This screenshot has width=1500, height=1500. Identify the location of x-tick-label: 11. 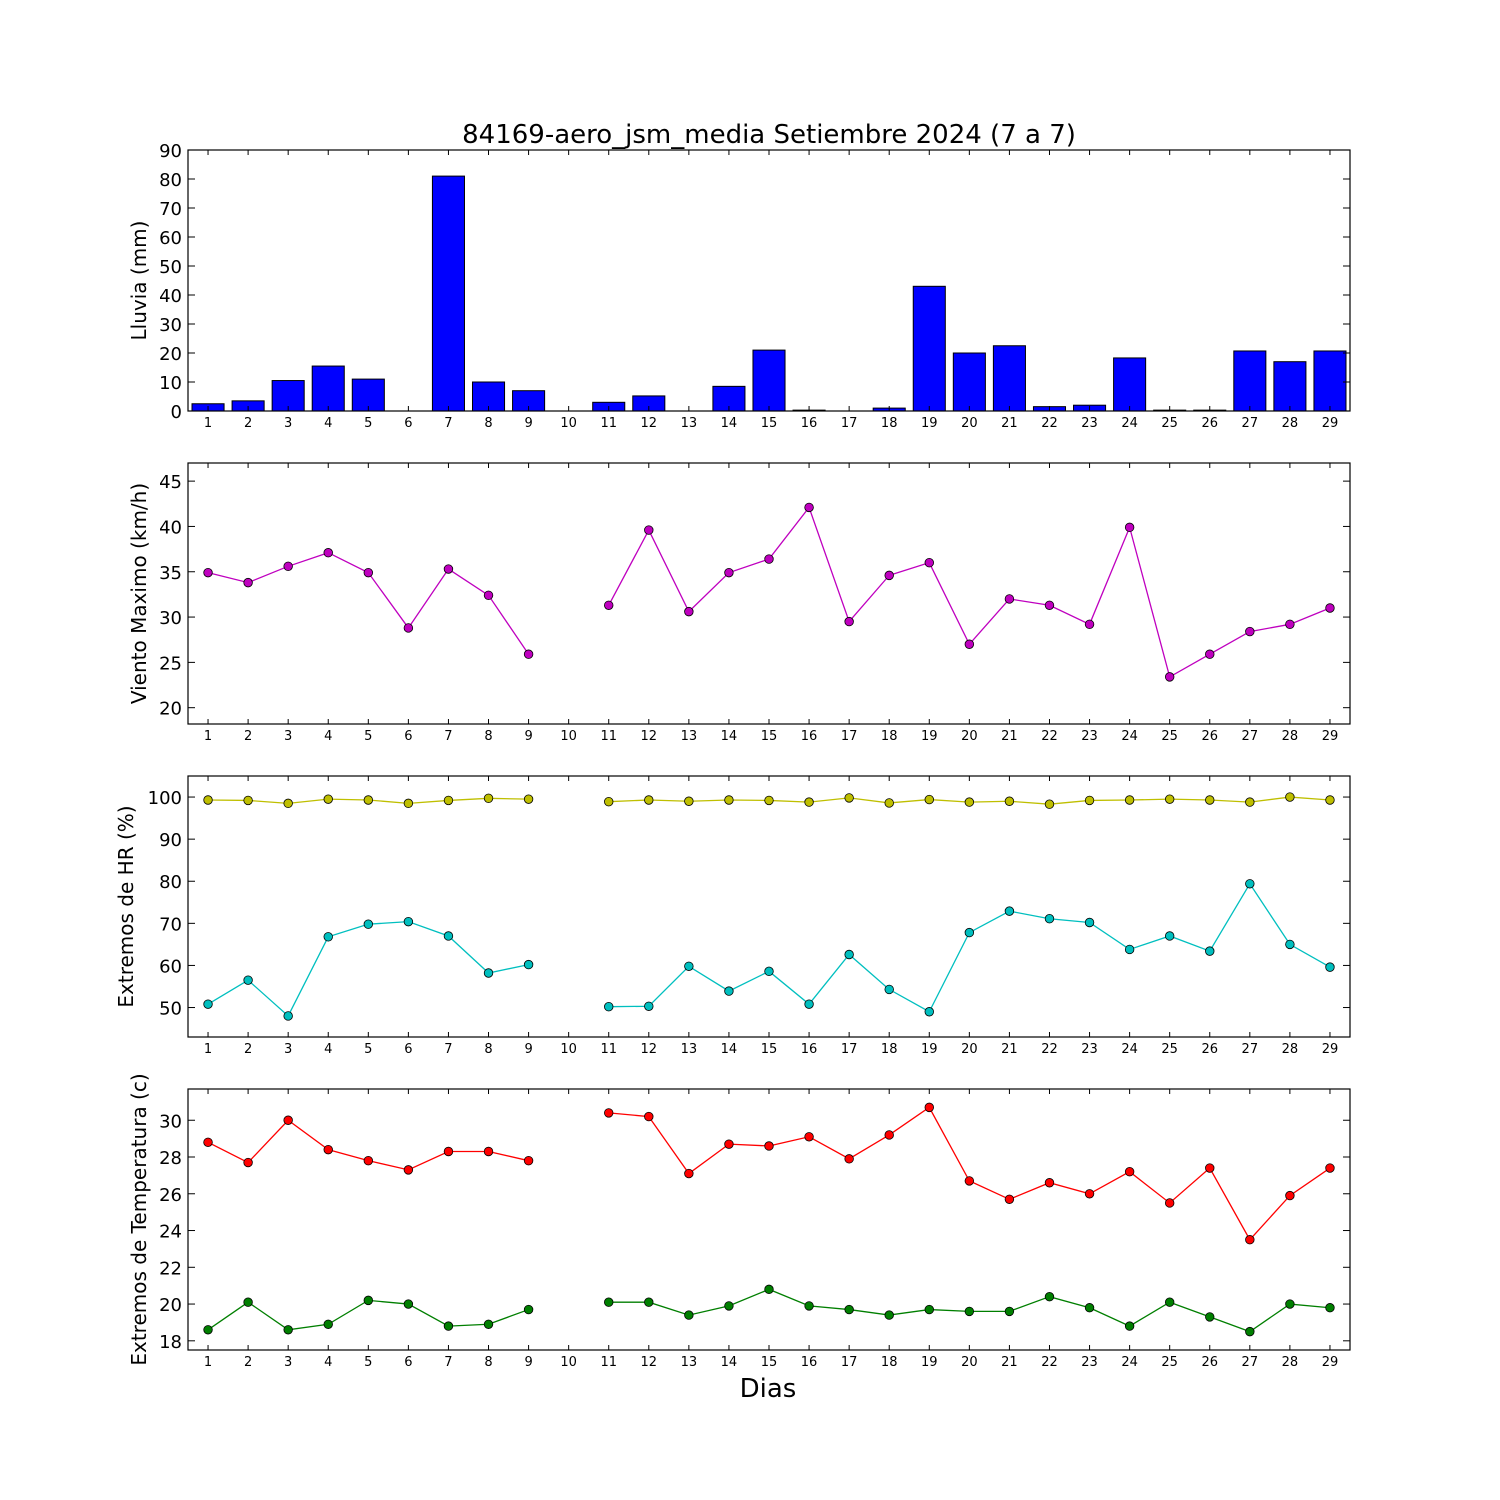
(608, 423).